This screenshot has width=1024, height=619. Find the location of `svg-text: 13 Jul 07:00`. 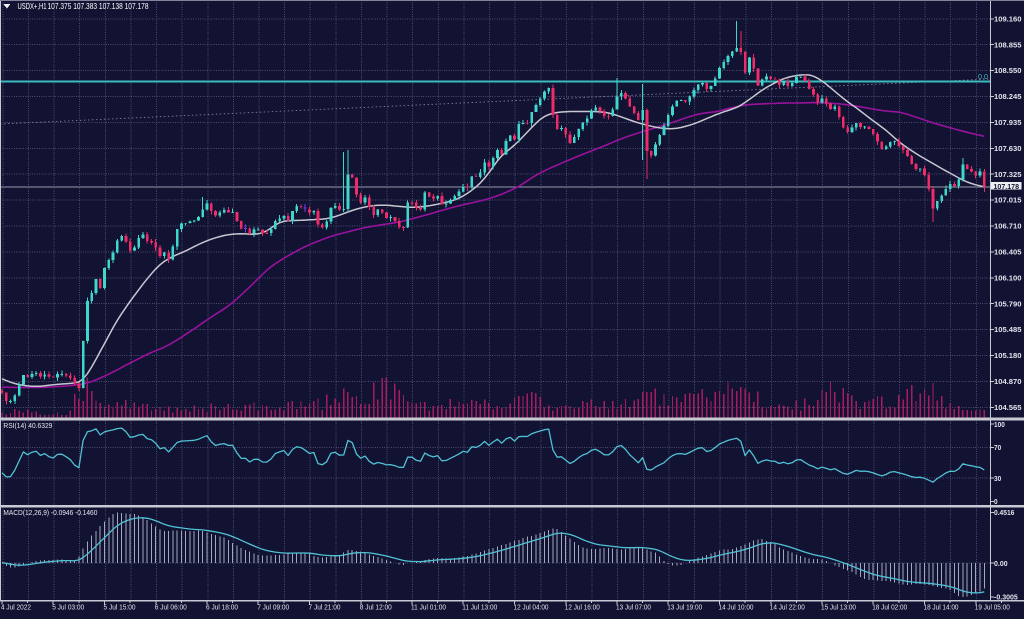

svg-text: 13 Jul 07:00 is located at coordinates (633, 607).